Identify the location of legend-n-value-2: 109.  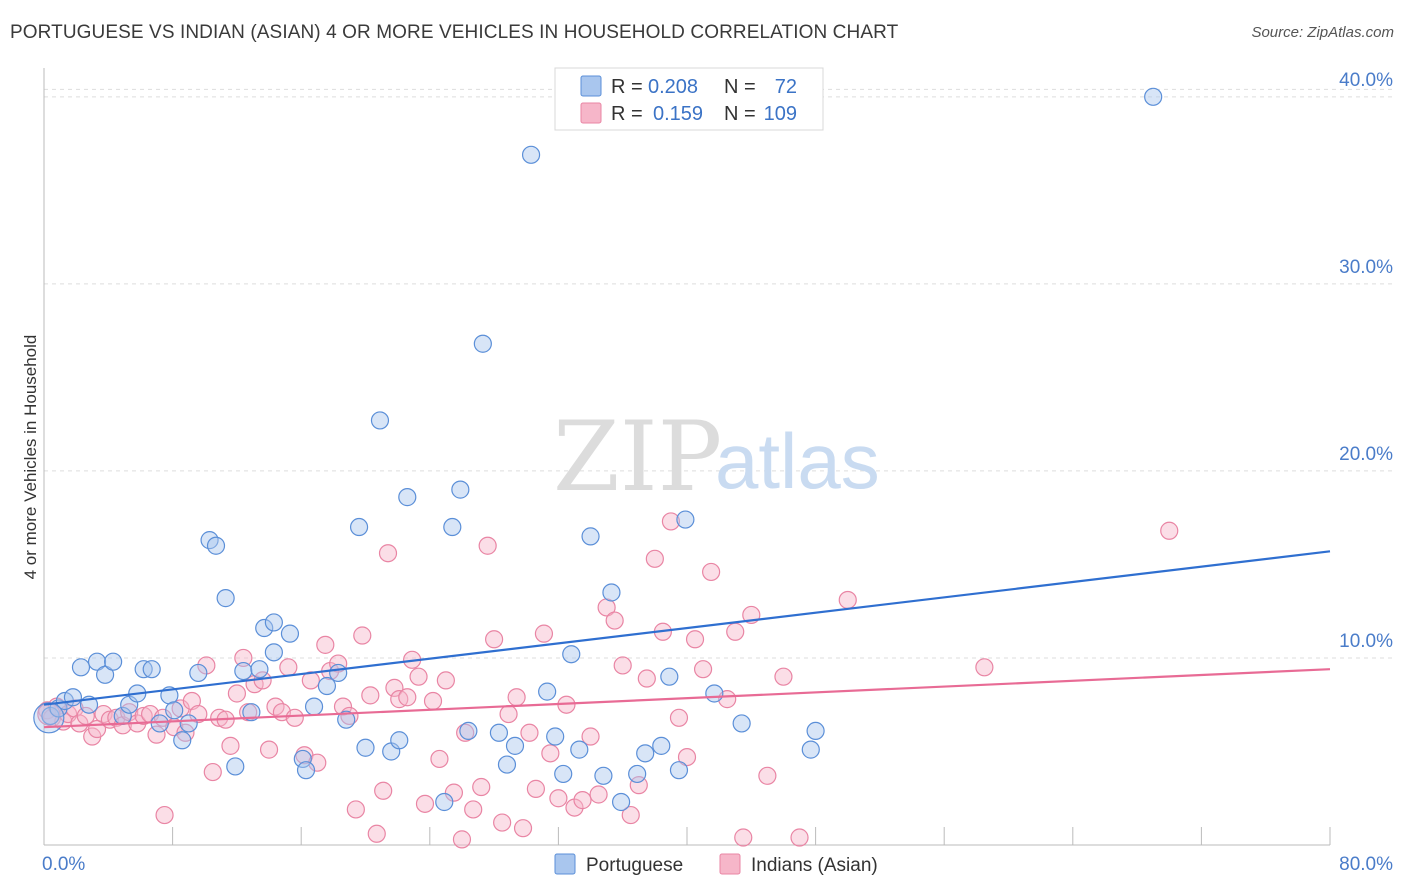
(780, 114).